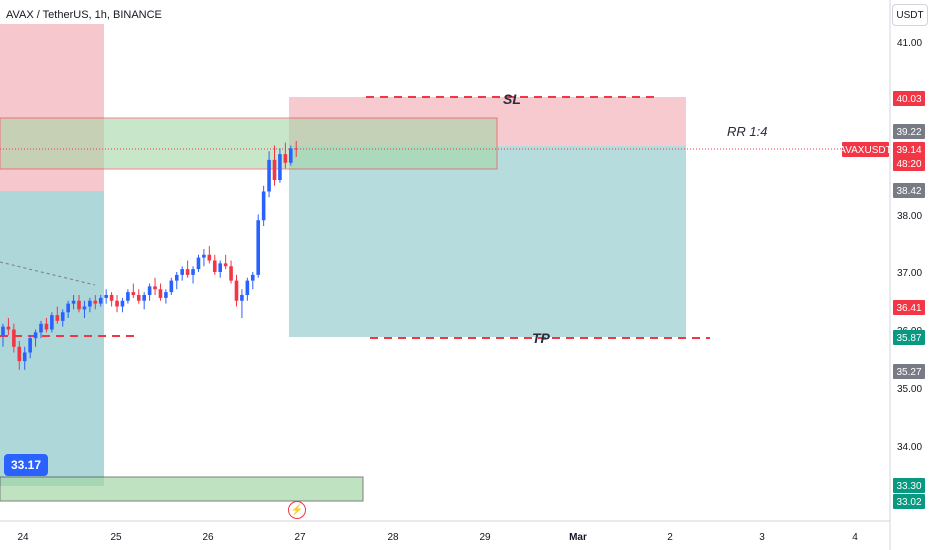 The image size is (932, 550). I want to click on sl-label: SL, so click(512, 99).